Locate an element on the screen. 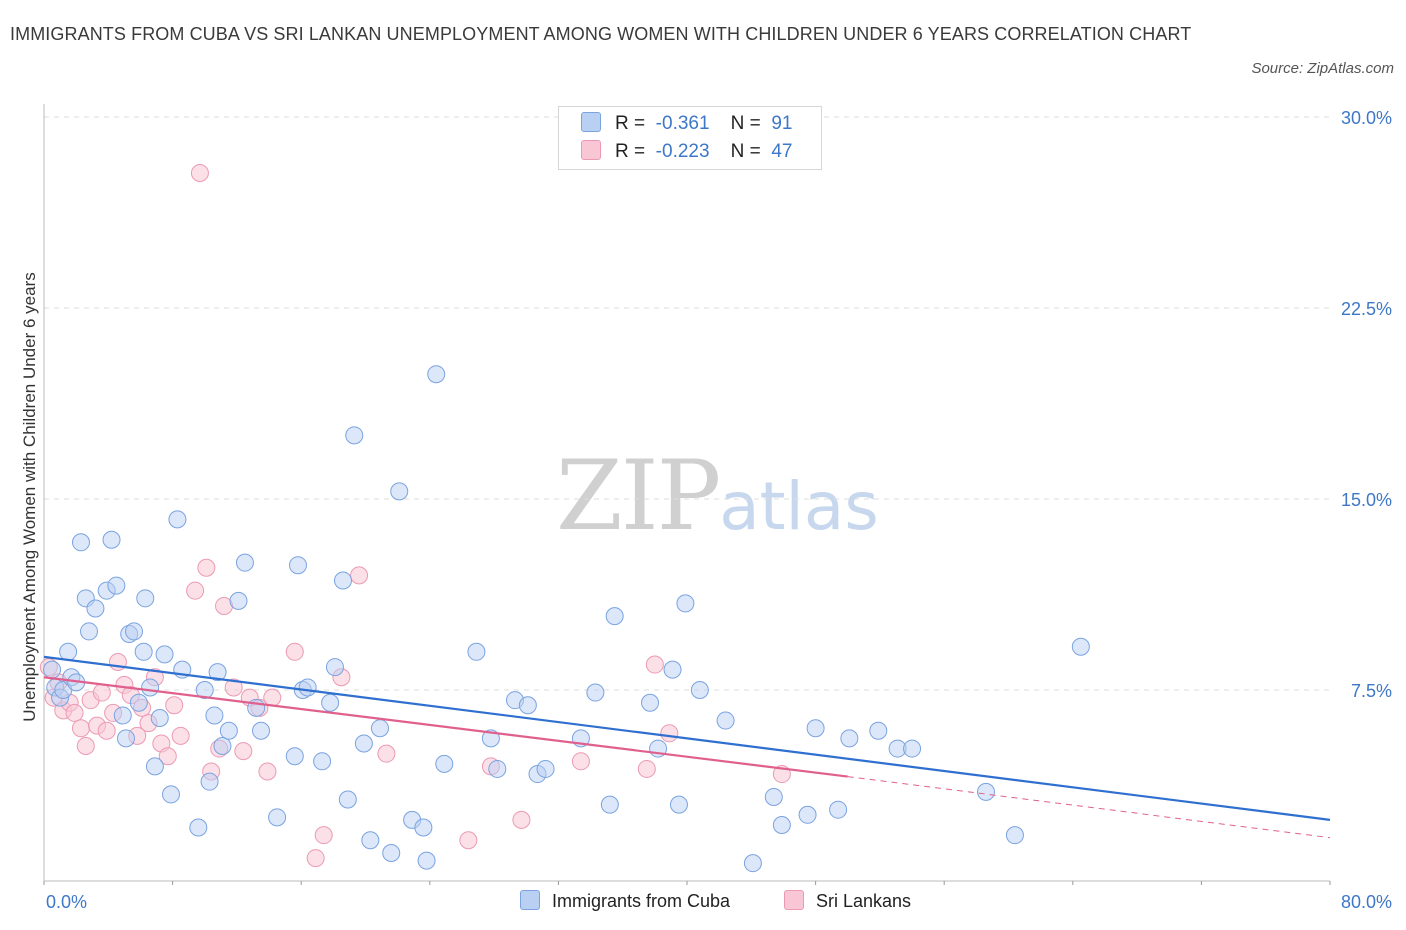 The height and width of the screenshot is (930, 1406). x-tick-label: 0.0% is located at coordinates (66, 902).